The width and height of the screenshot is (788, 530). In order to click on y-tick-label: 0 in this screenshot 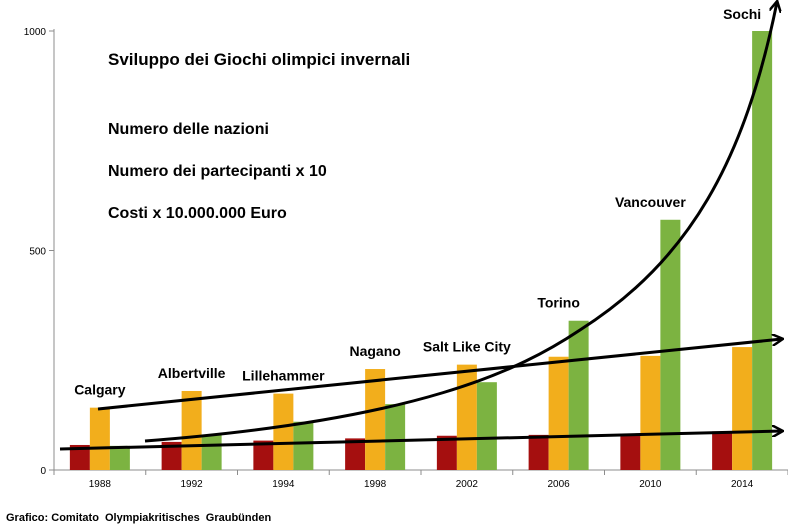, I will do `click(43, 471)`.